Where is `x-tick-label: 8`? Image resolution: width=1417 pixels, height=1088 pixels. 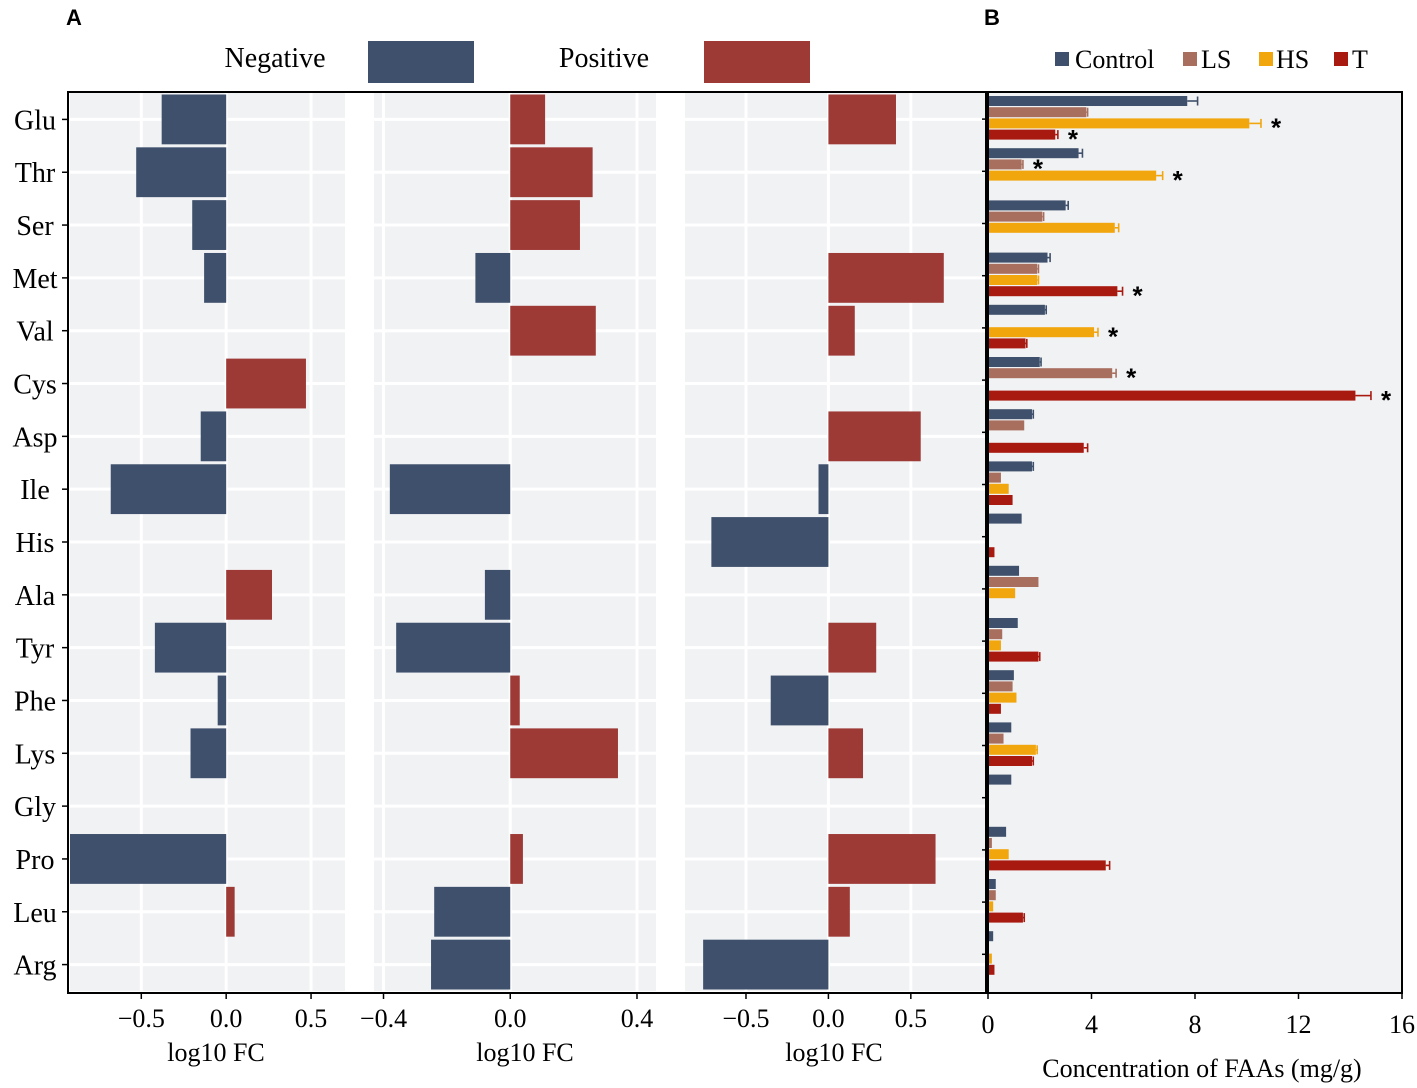 x-tick-label: 8 is located at coordinates (1195, 1024).